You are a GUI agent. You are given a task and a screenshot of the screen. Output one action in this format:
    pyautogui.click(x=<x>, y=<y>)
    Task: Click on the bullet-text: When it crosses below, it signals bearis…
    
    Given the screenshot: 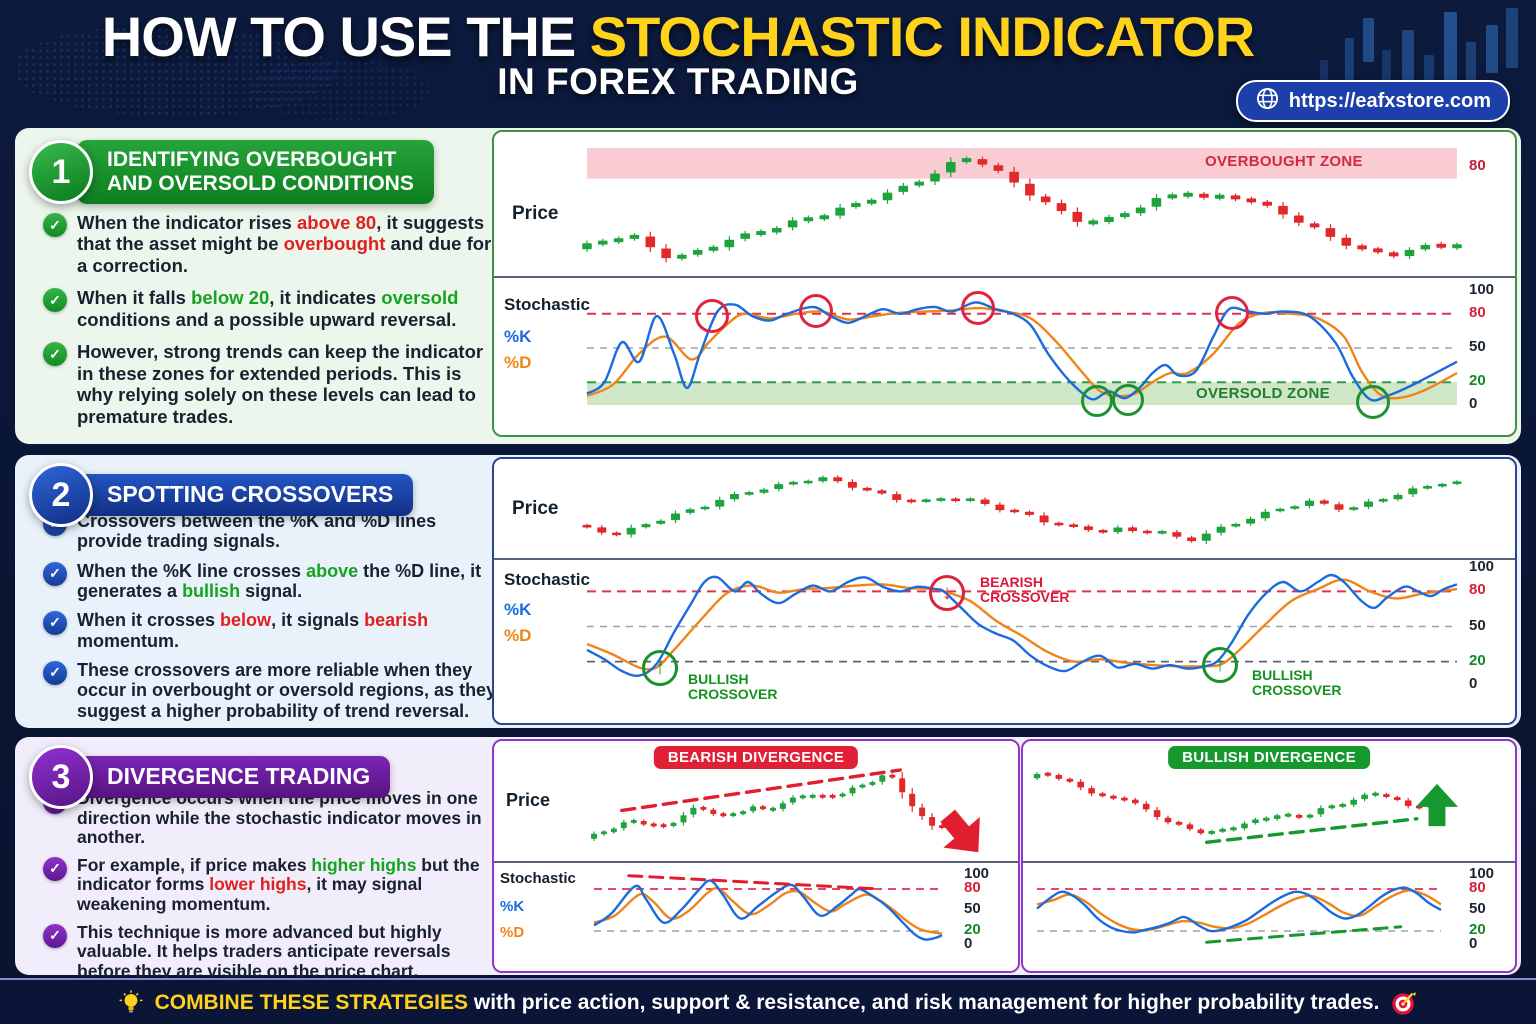 What is the action you would take?
    pyautogui.click(x=253, y=630)
    